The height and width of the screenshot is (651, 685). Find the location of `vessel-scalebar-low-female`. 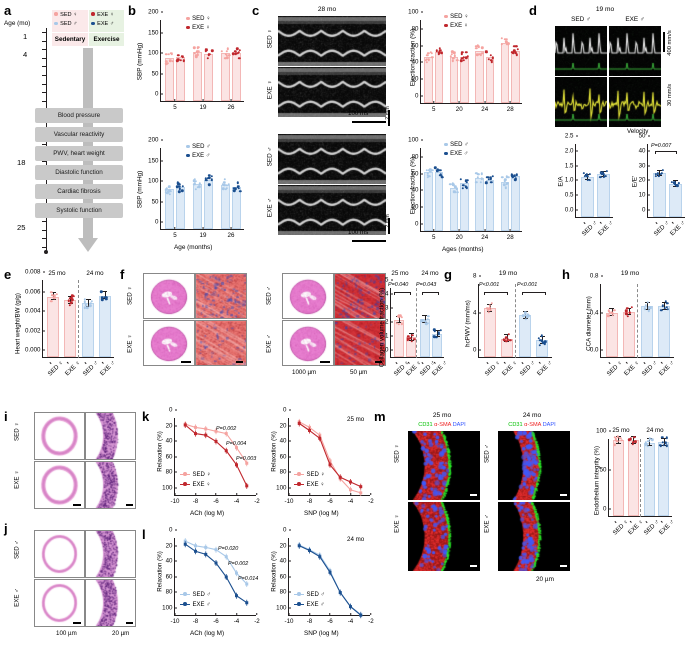

vessel-scalebar-low-female is located at coordinates (77, 505).